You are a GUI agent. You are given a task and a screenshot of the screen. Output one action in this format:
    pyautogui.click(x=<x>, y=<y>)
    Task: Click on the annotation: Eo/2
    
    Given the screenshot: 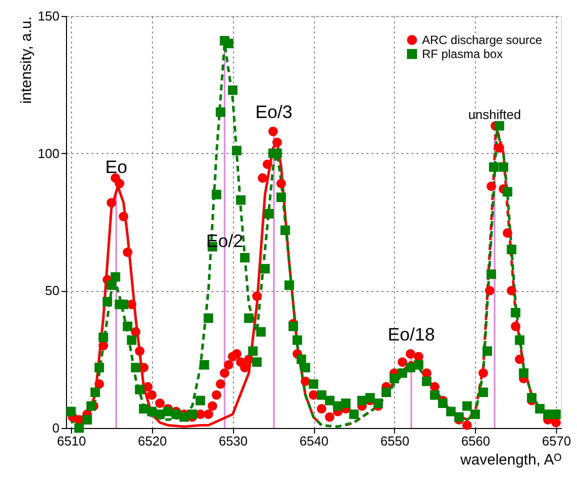 What is the action you would take?
    pyautogui.click(x=225, y=241)
    